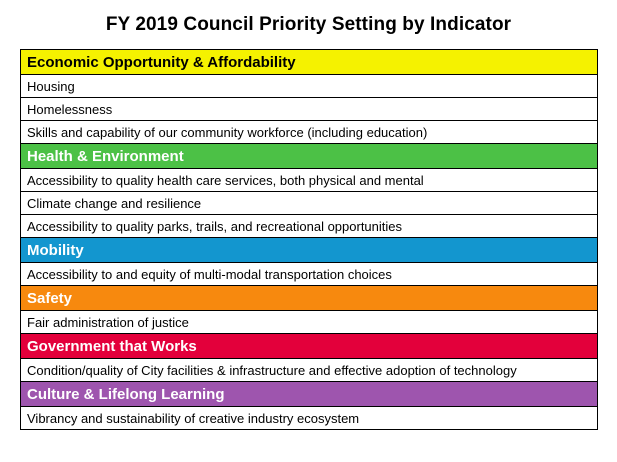 The height and width of the screenshot is (462, 617). Describe the element at coordinates (309, 86) in the screenshot. I see `indicator-row: Housing` at that location.